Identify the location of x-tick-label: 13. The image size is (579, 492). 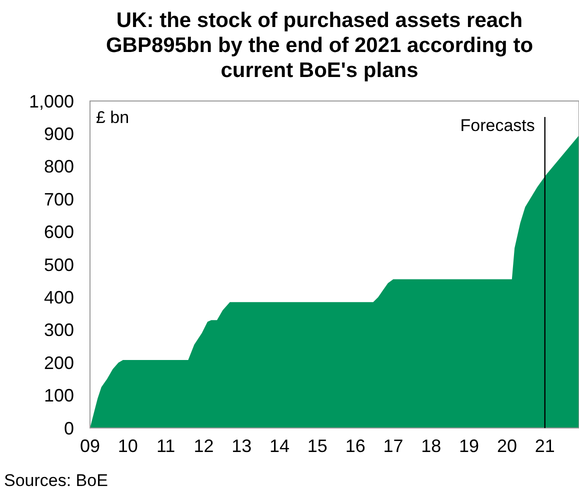
(242, 446).